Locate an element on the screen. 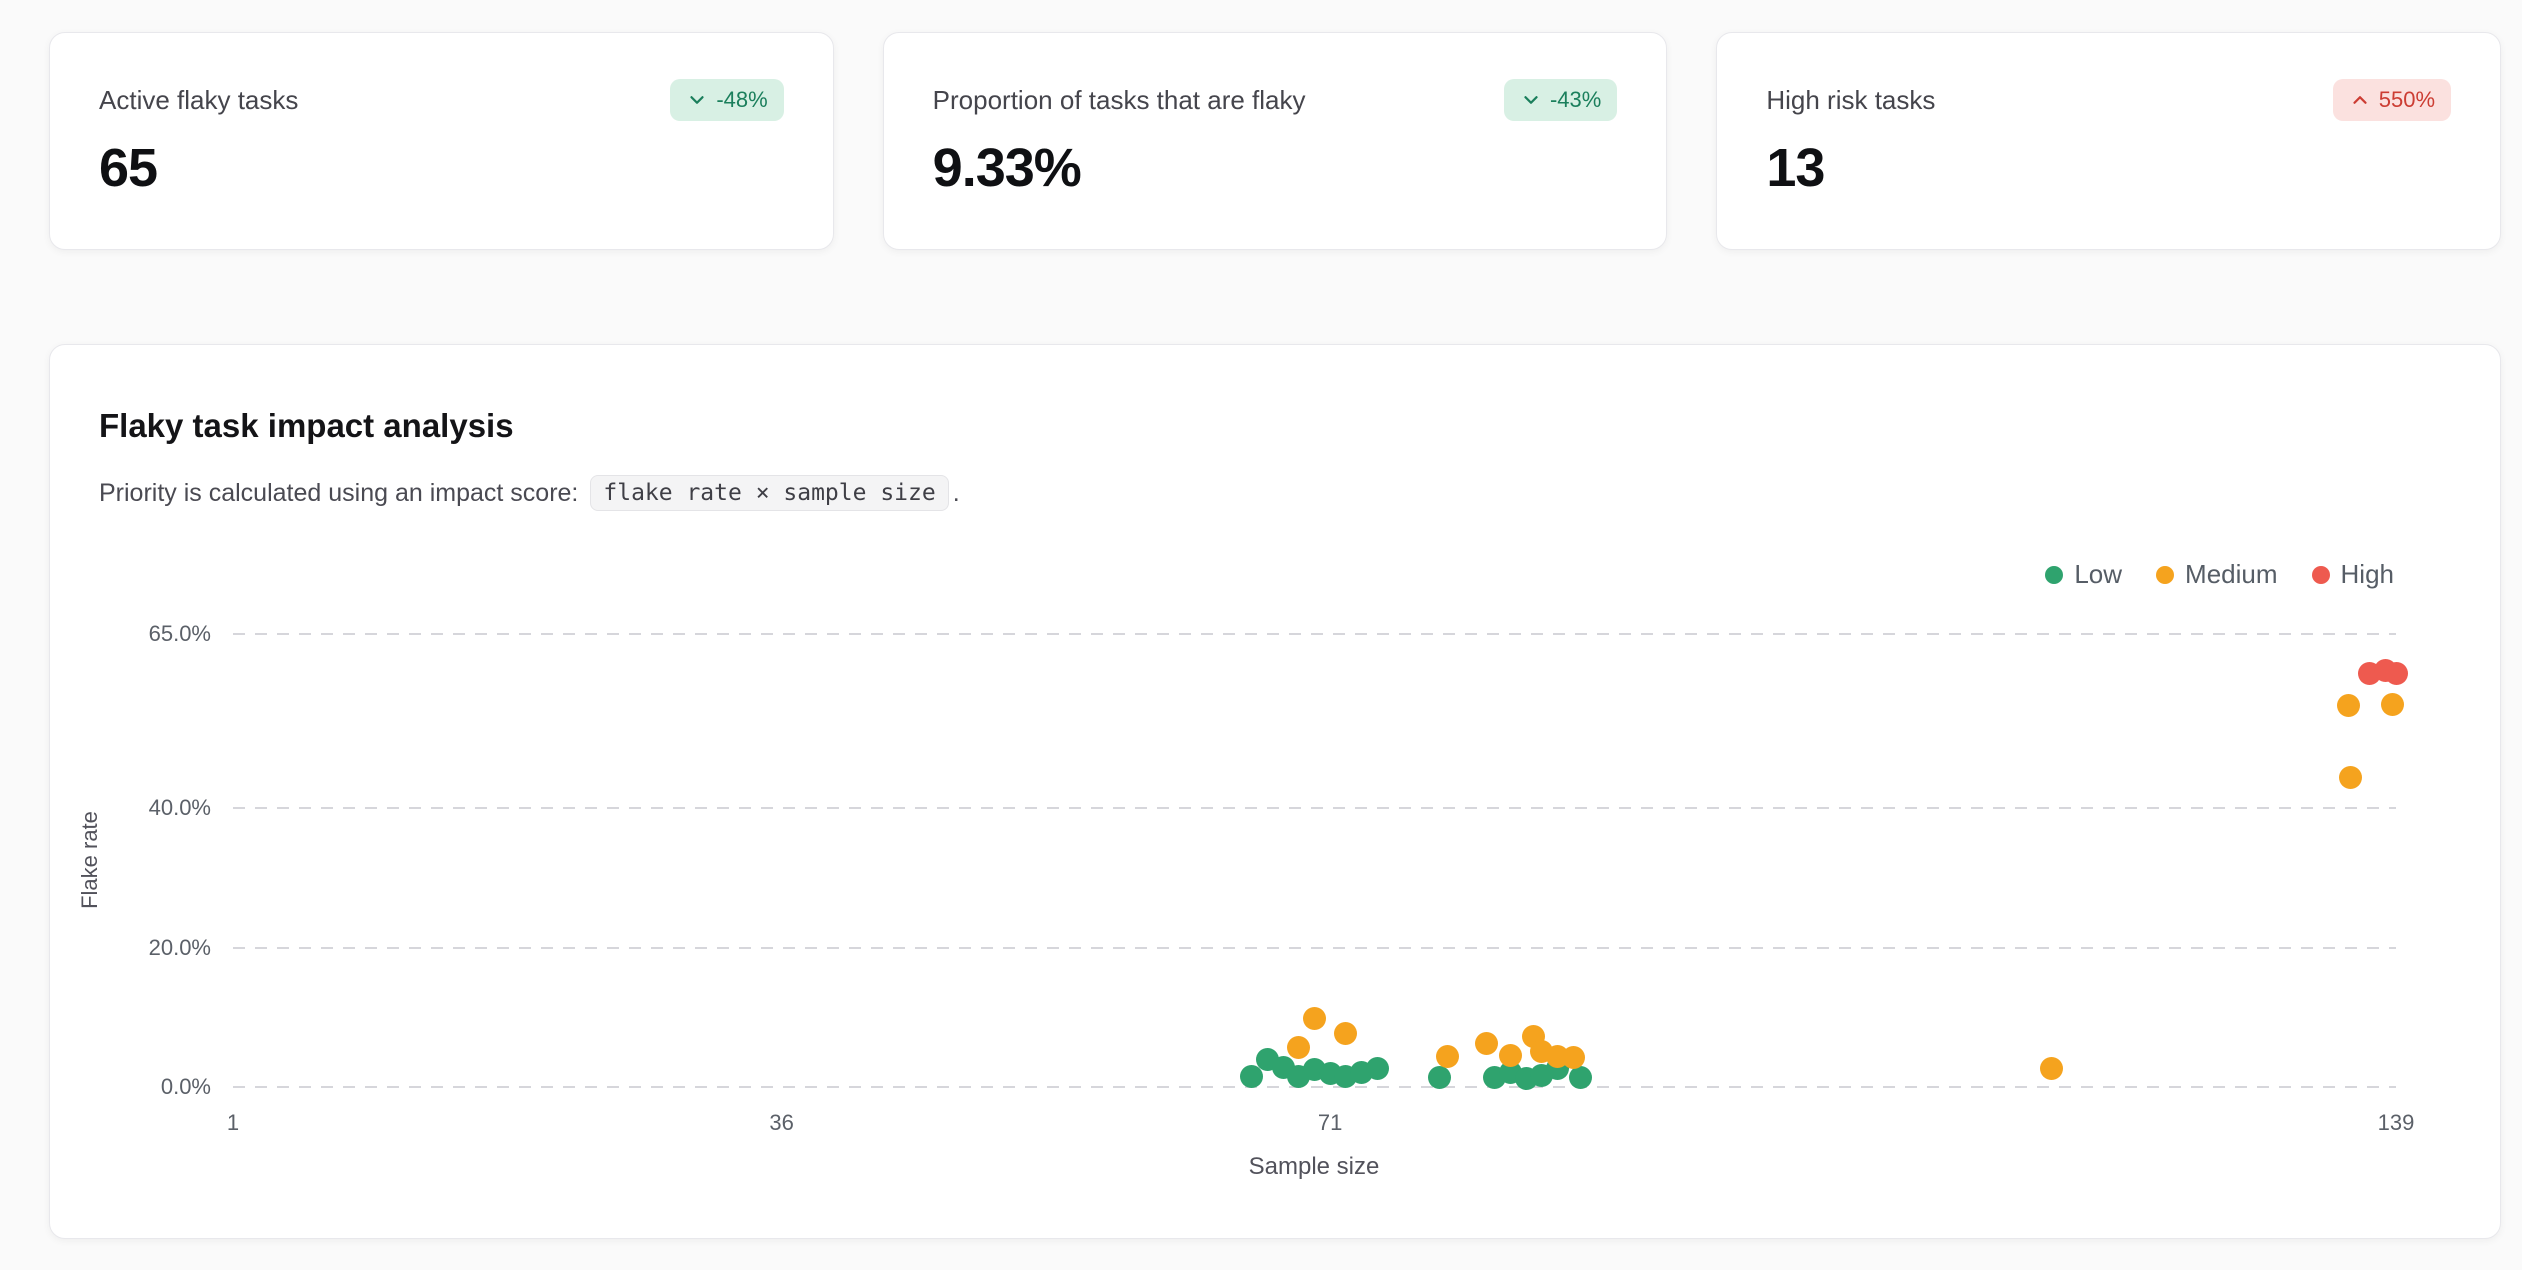  trend-badge-value: -43% is located at coordinates (1575, 99).